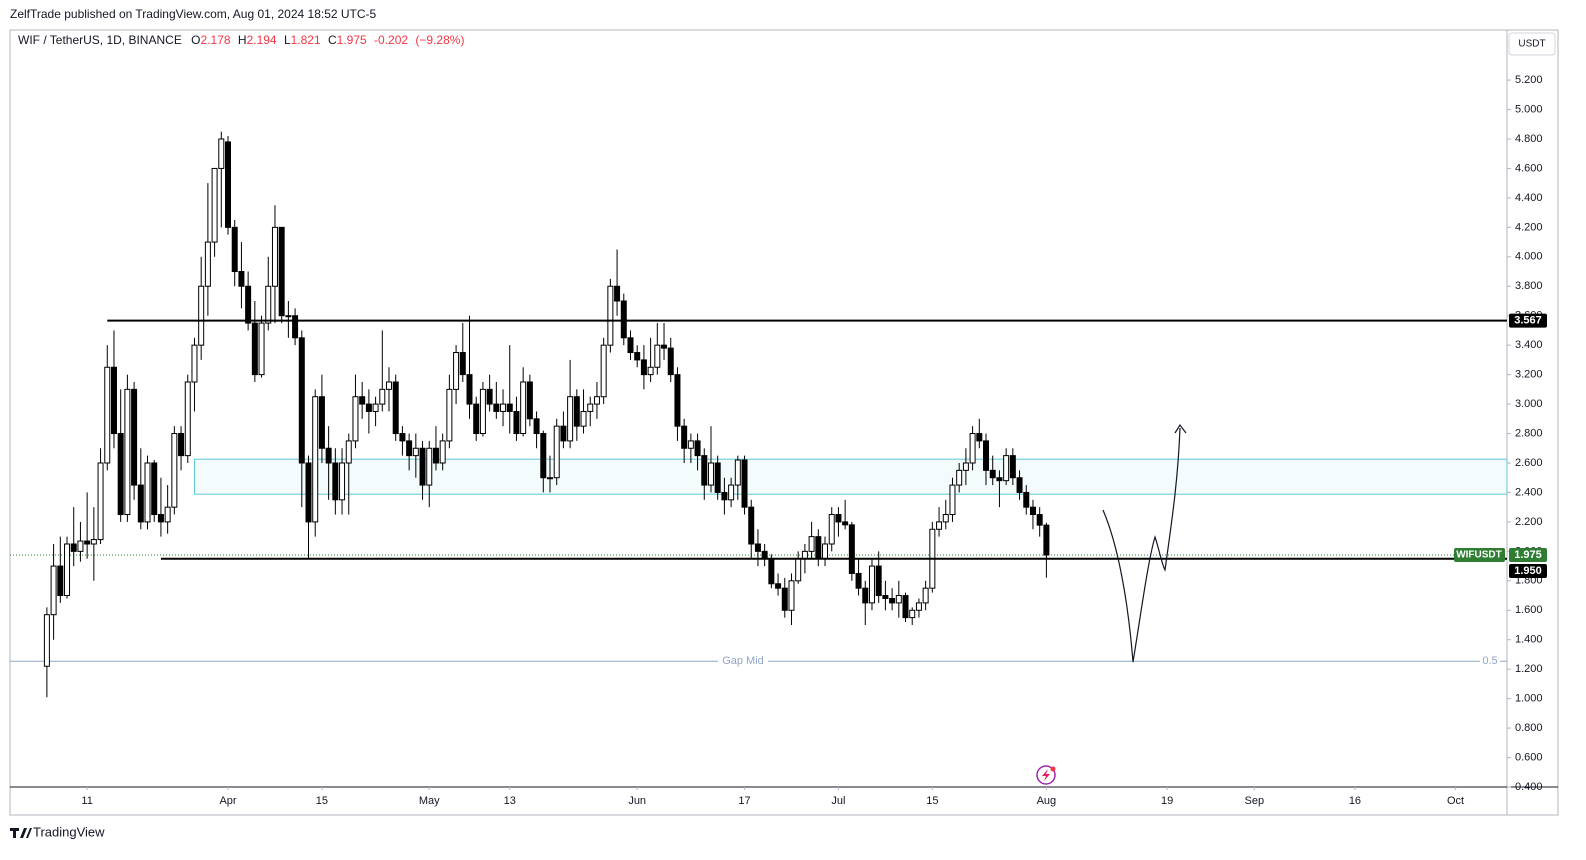  I want to click on y-tick-label: 4.400, so click(1529, 198).